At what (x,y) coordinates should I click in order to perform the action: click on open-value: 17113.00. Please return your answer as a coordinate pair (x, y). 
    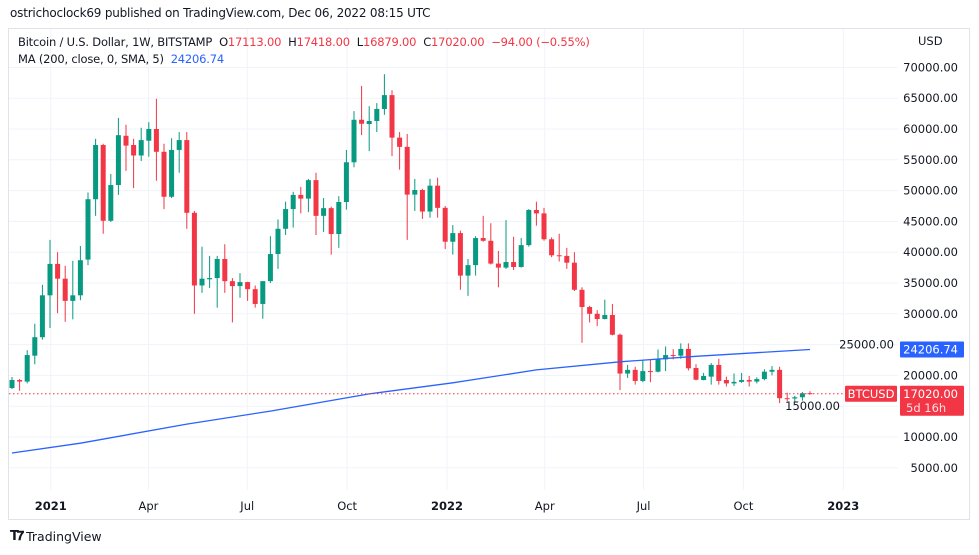
    Looking at the image, I should click on (254, 42).